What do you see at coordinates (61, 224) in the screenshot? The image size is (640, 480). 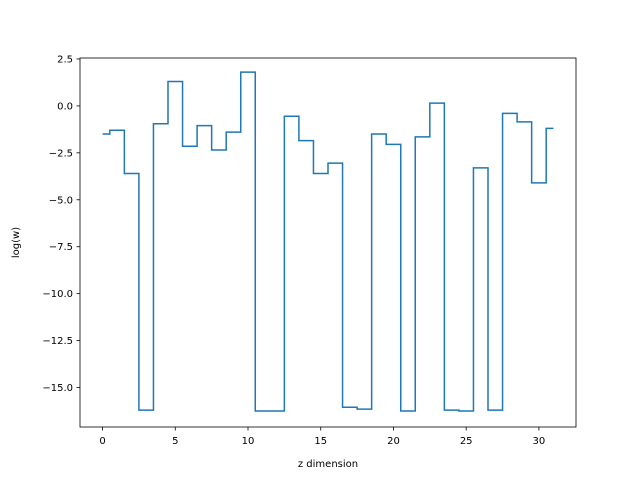 I see `y-axis: 2.5 0.0 −2.5 −5.0 −7.5 −10.0 −12.5 −15.0` at bounding box center [61, 224].